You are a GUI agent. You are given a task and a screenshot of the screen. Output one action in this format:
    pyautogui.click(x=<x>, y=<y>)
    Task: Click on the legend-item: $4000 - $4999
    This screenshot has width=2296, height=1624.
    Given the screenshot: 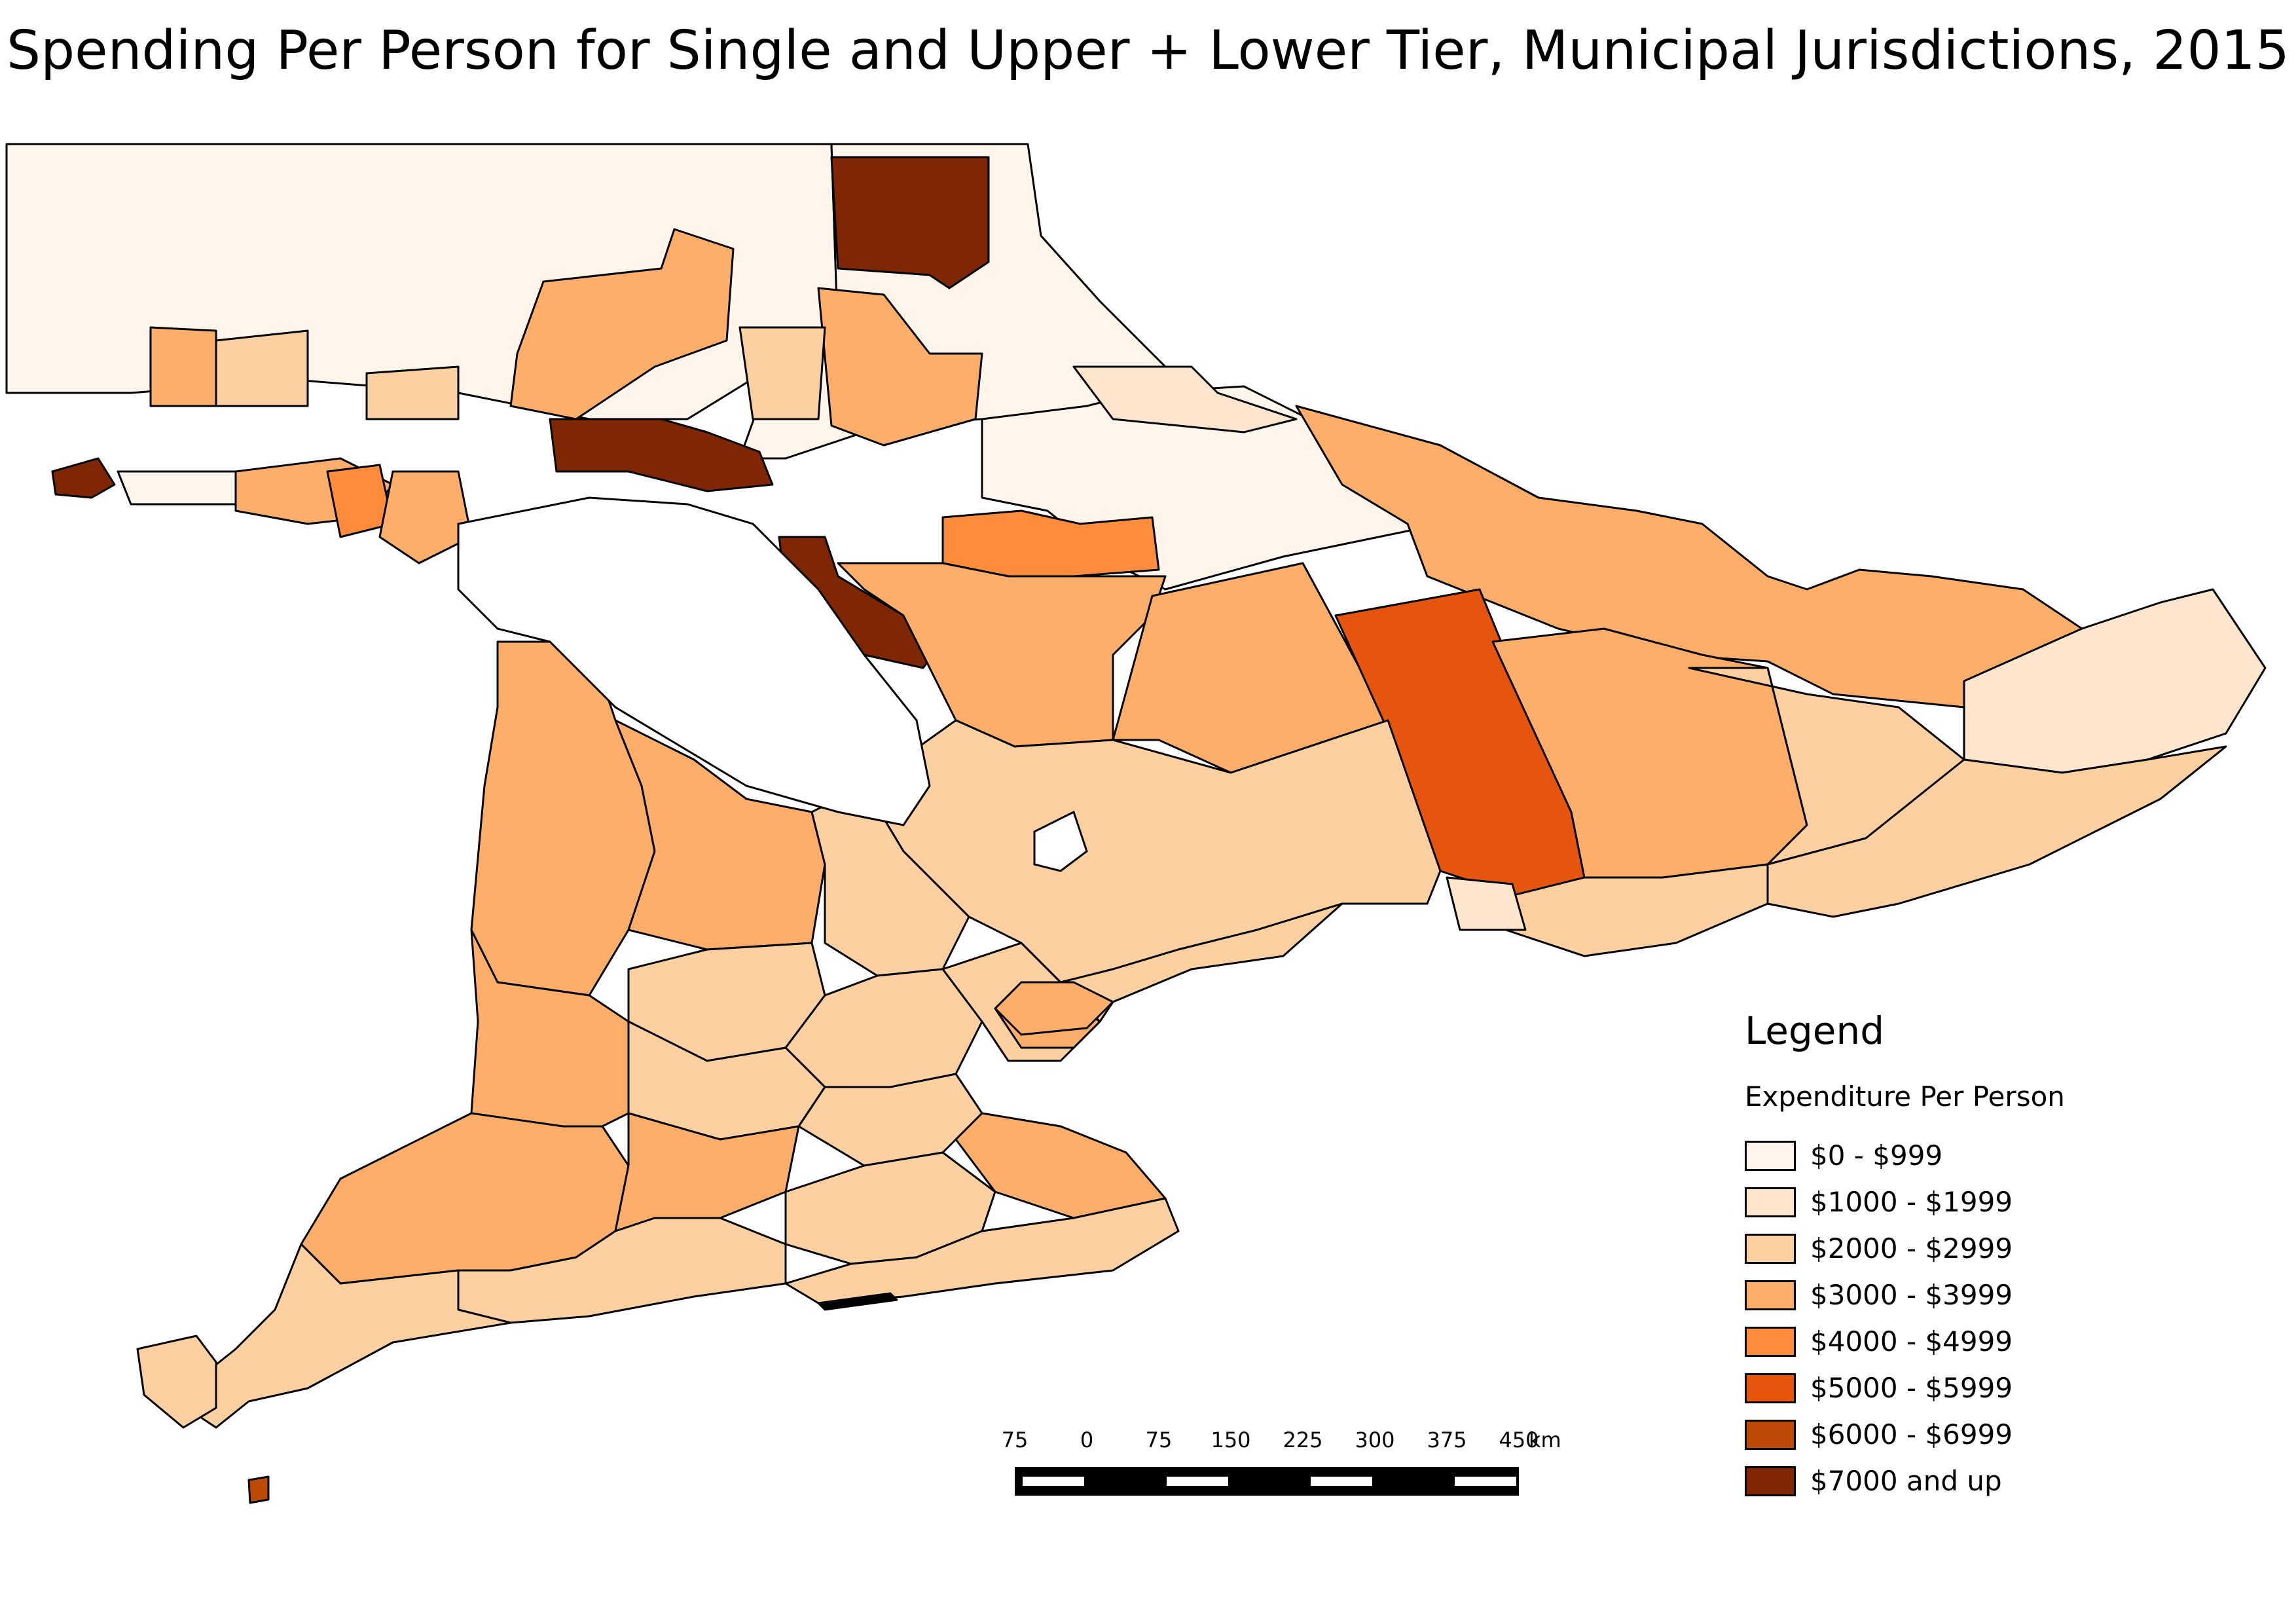 What is the action you would take?
    pyautogui.click(x=1974, y=1341)
    